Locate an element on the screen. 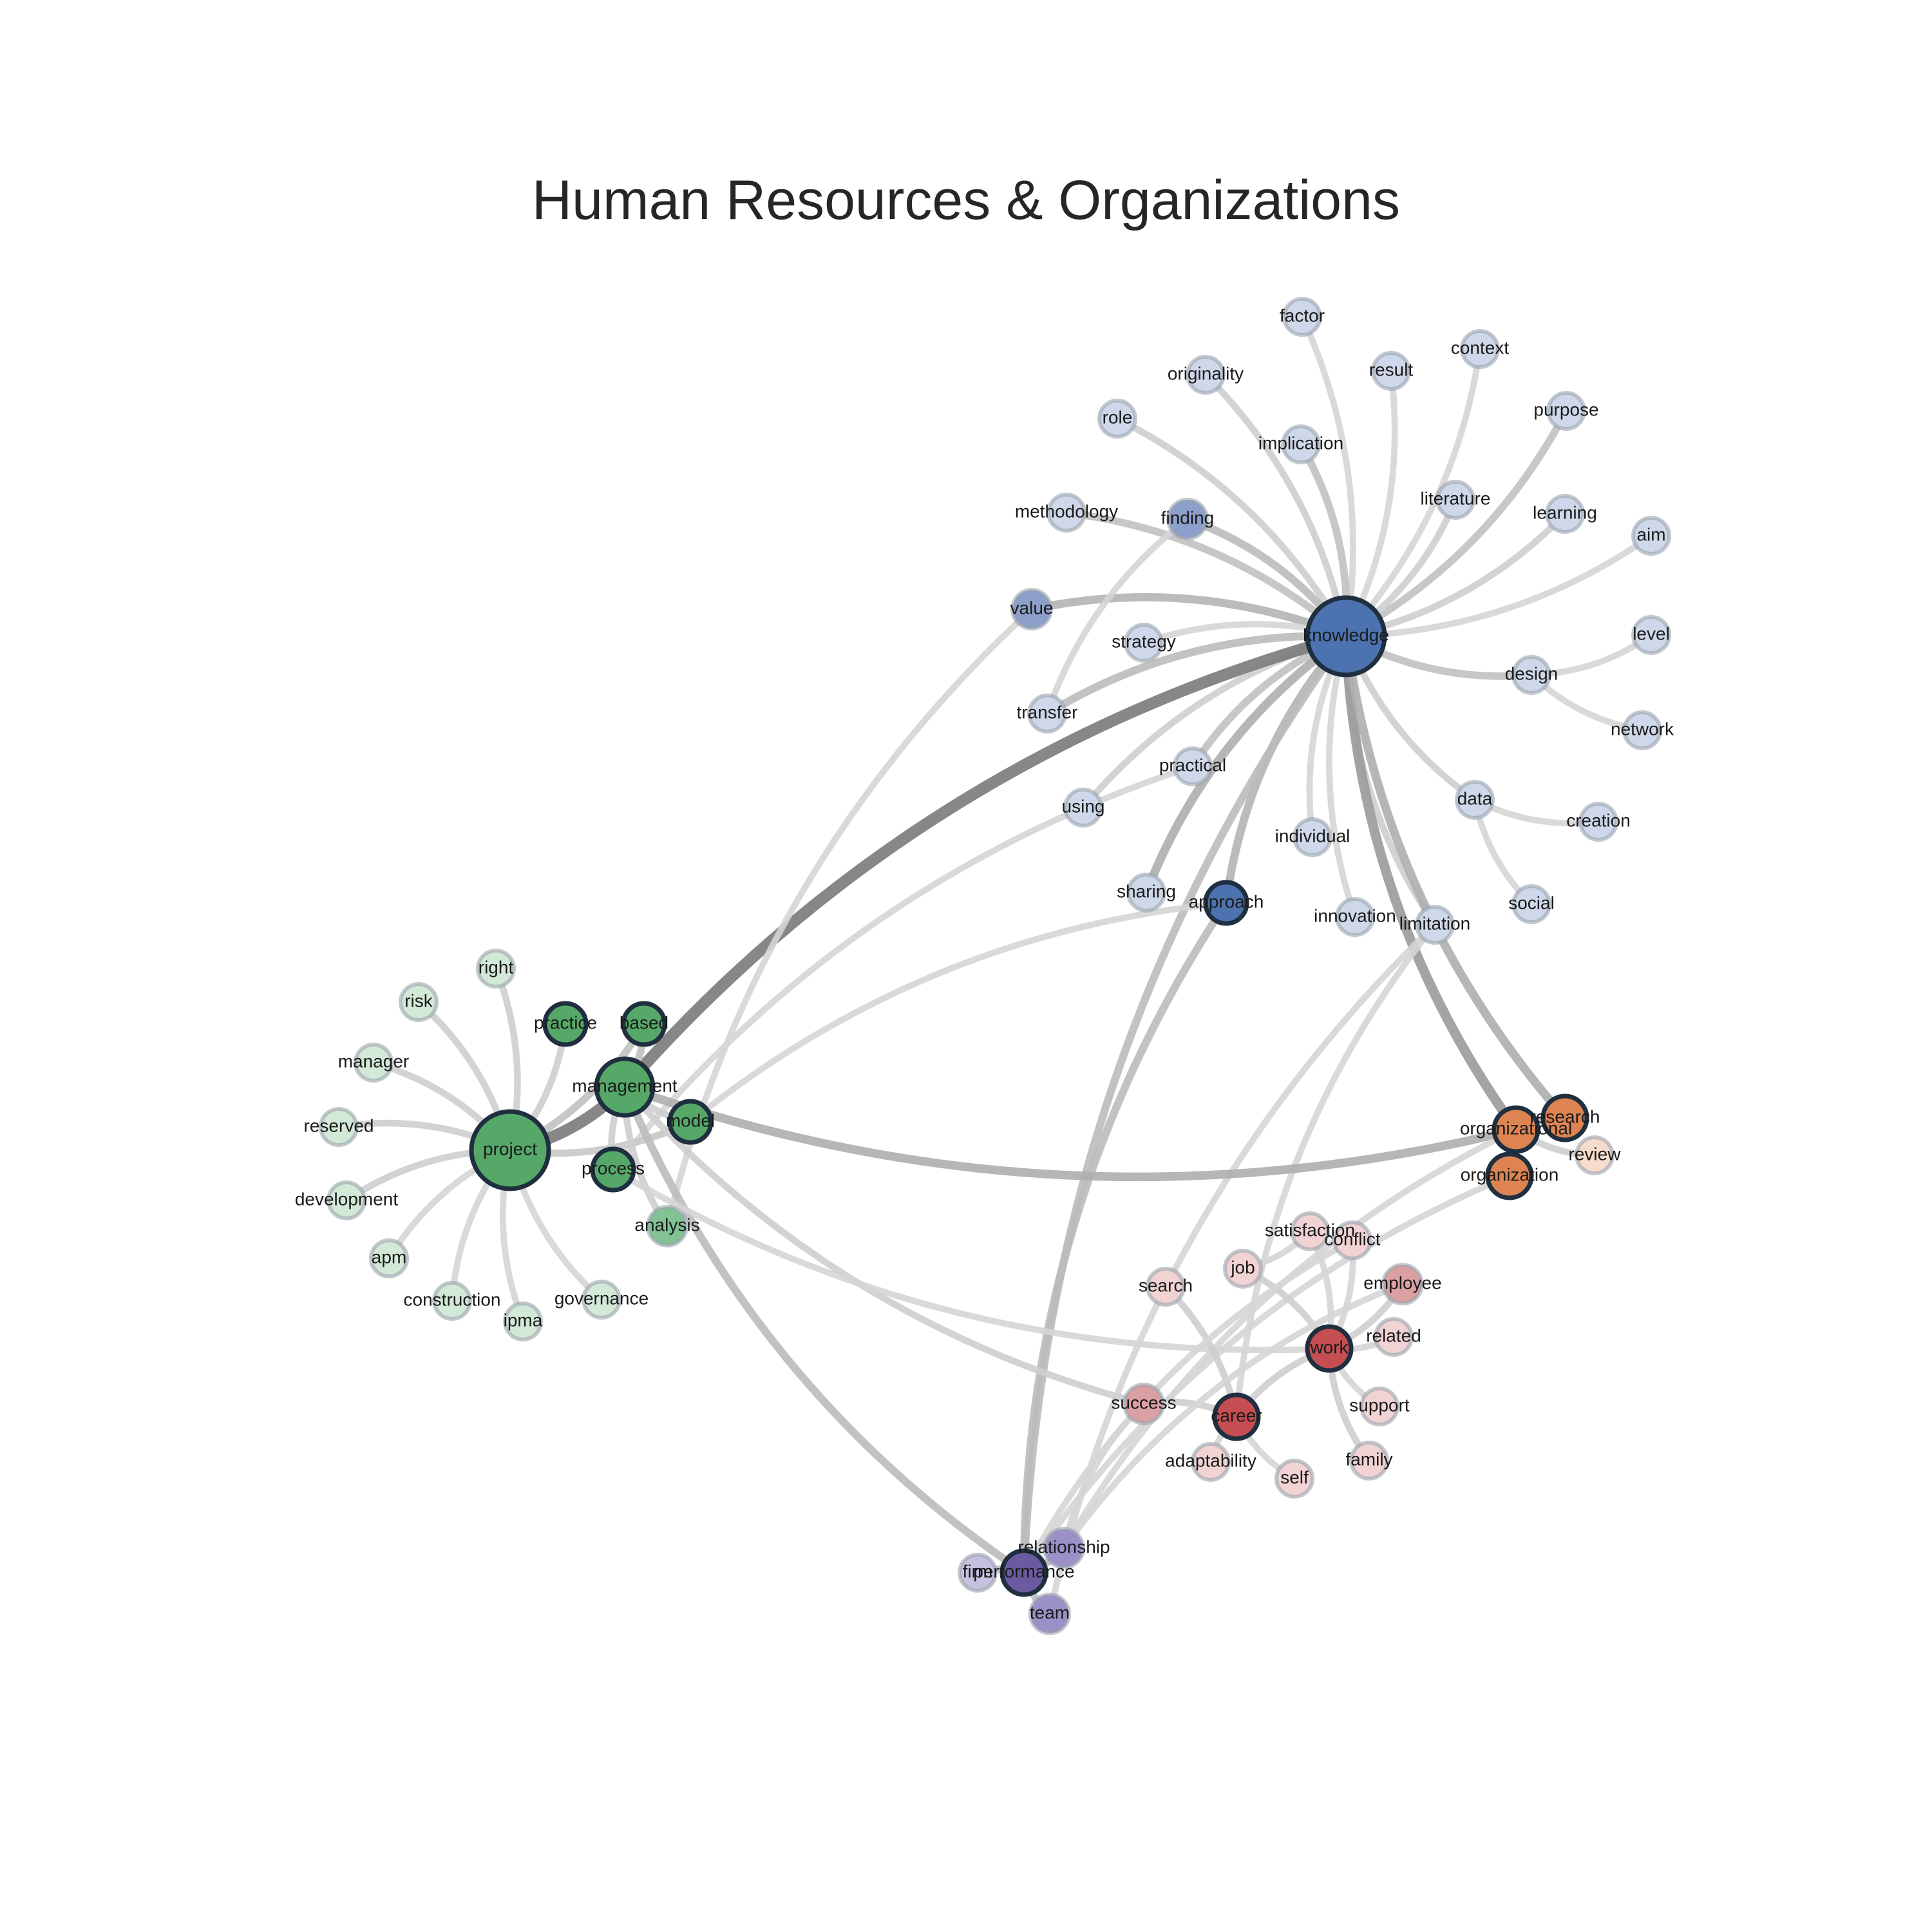 Image resolution: width=1932 pixels, height=1932 pixels. node-self is located at coordinates (1294, 1479).